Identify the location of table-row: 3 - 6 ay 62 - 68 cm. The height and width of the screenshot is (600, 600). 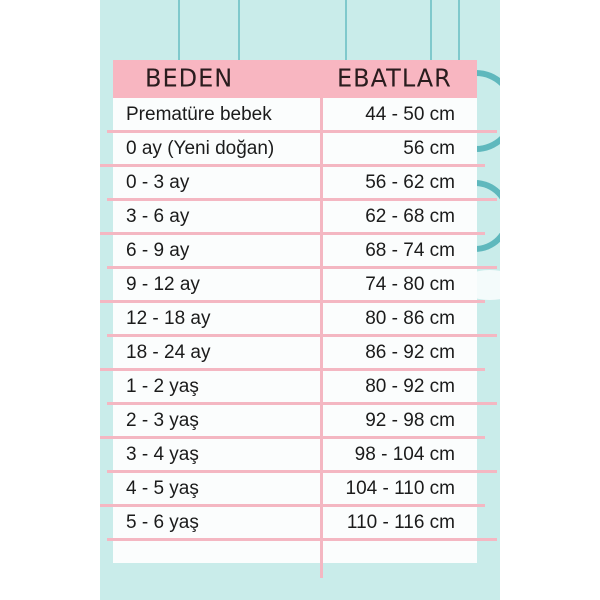
(300, 217).